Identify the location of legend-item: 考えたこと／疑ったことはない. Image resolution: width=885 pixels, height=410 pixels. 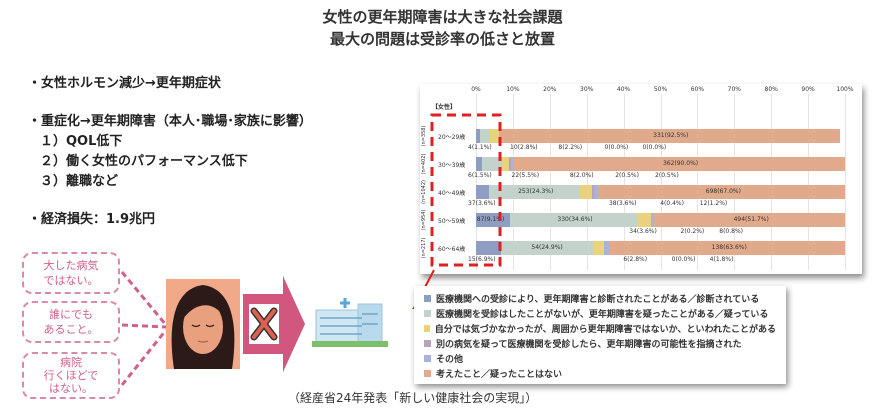
(600, 373).